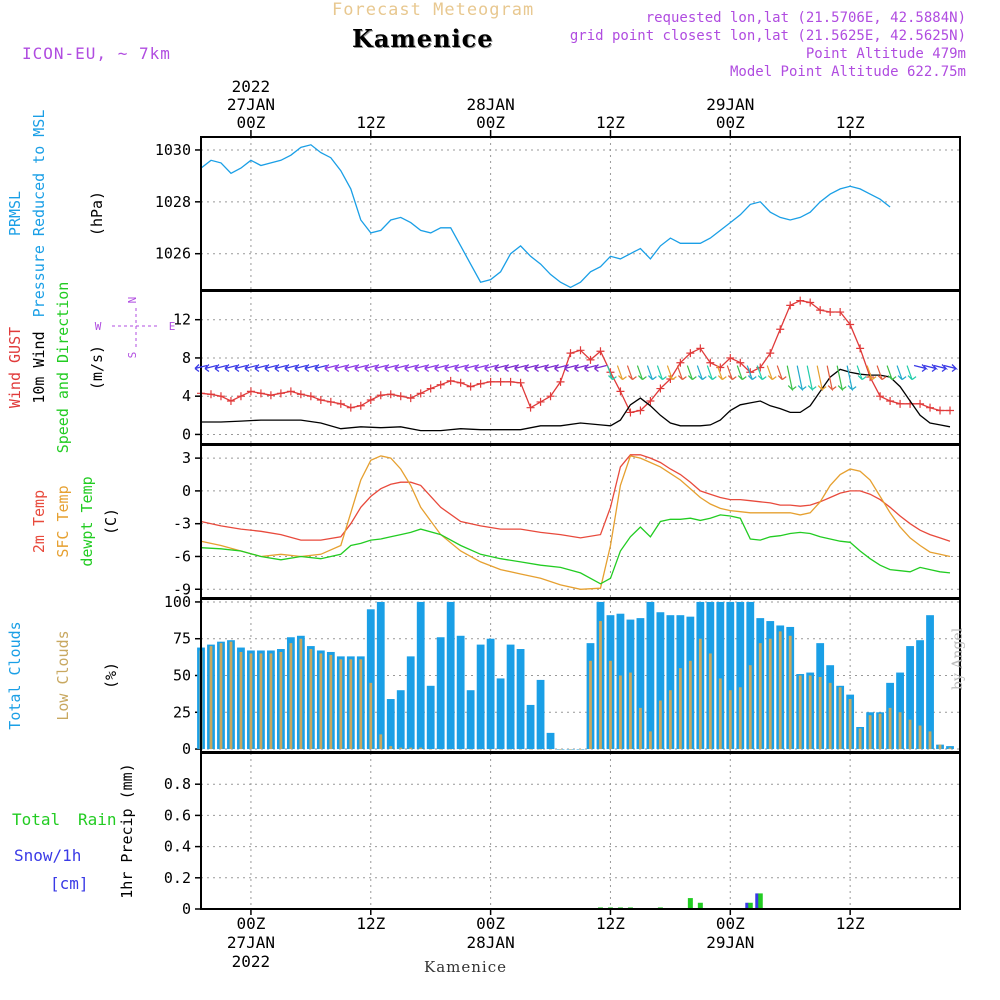  Describe the element at coordinates (39, 367) in the screenshot. I see `wind-ylabel: 10m Wind` at that location.